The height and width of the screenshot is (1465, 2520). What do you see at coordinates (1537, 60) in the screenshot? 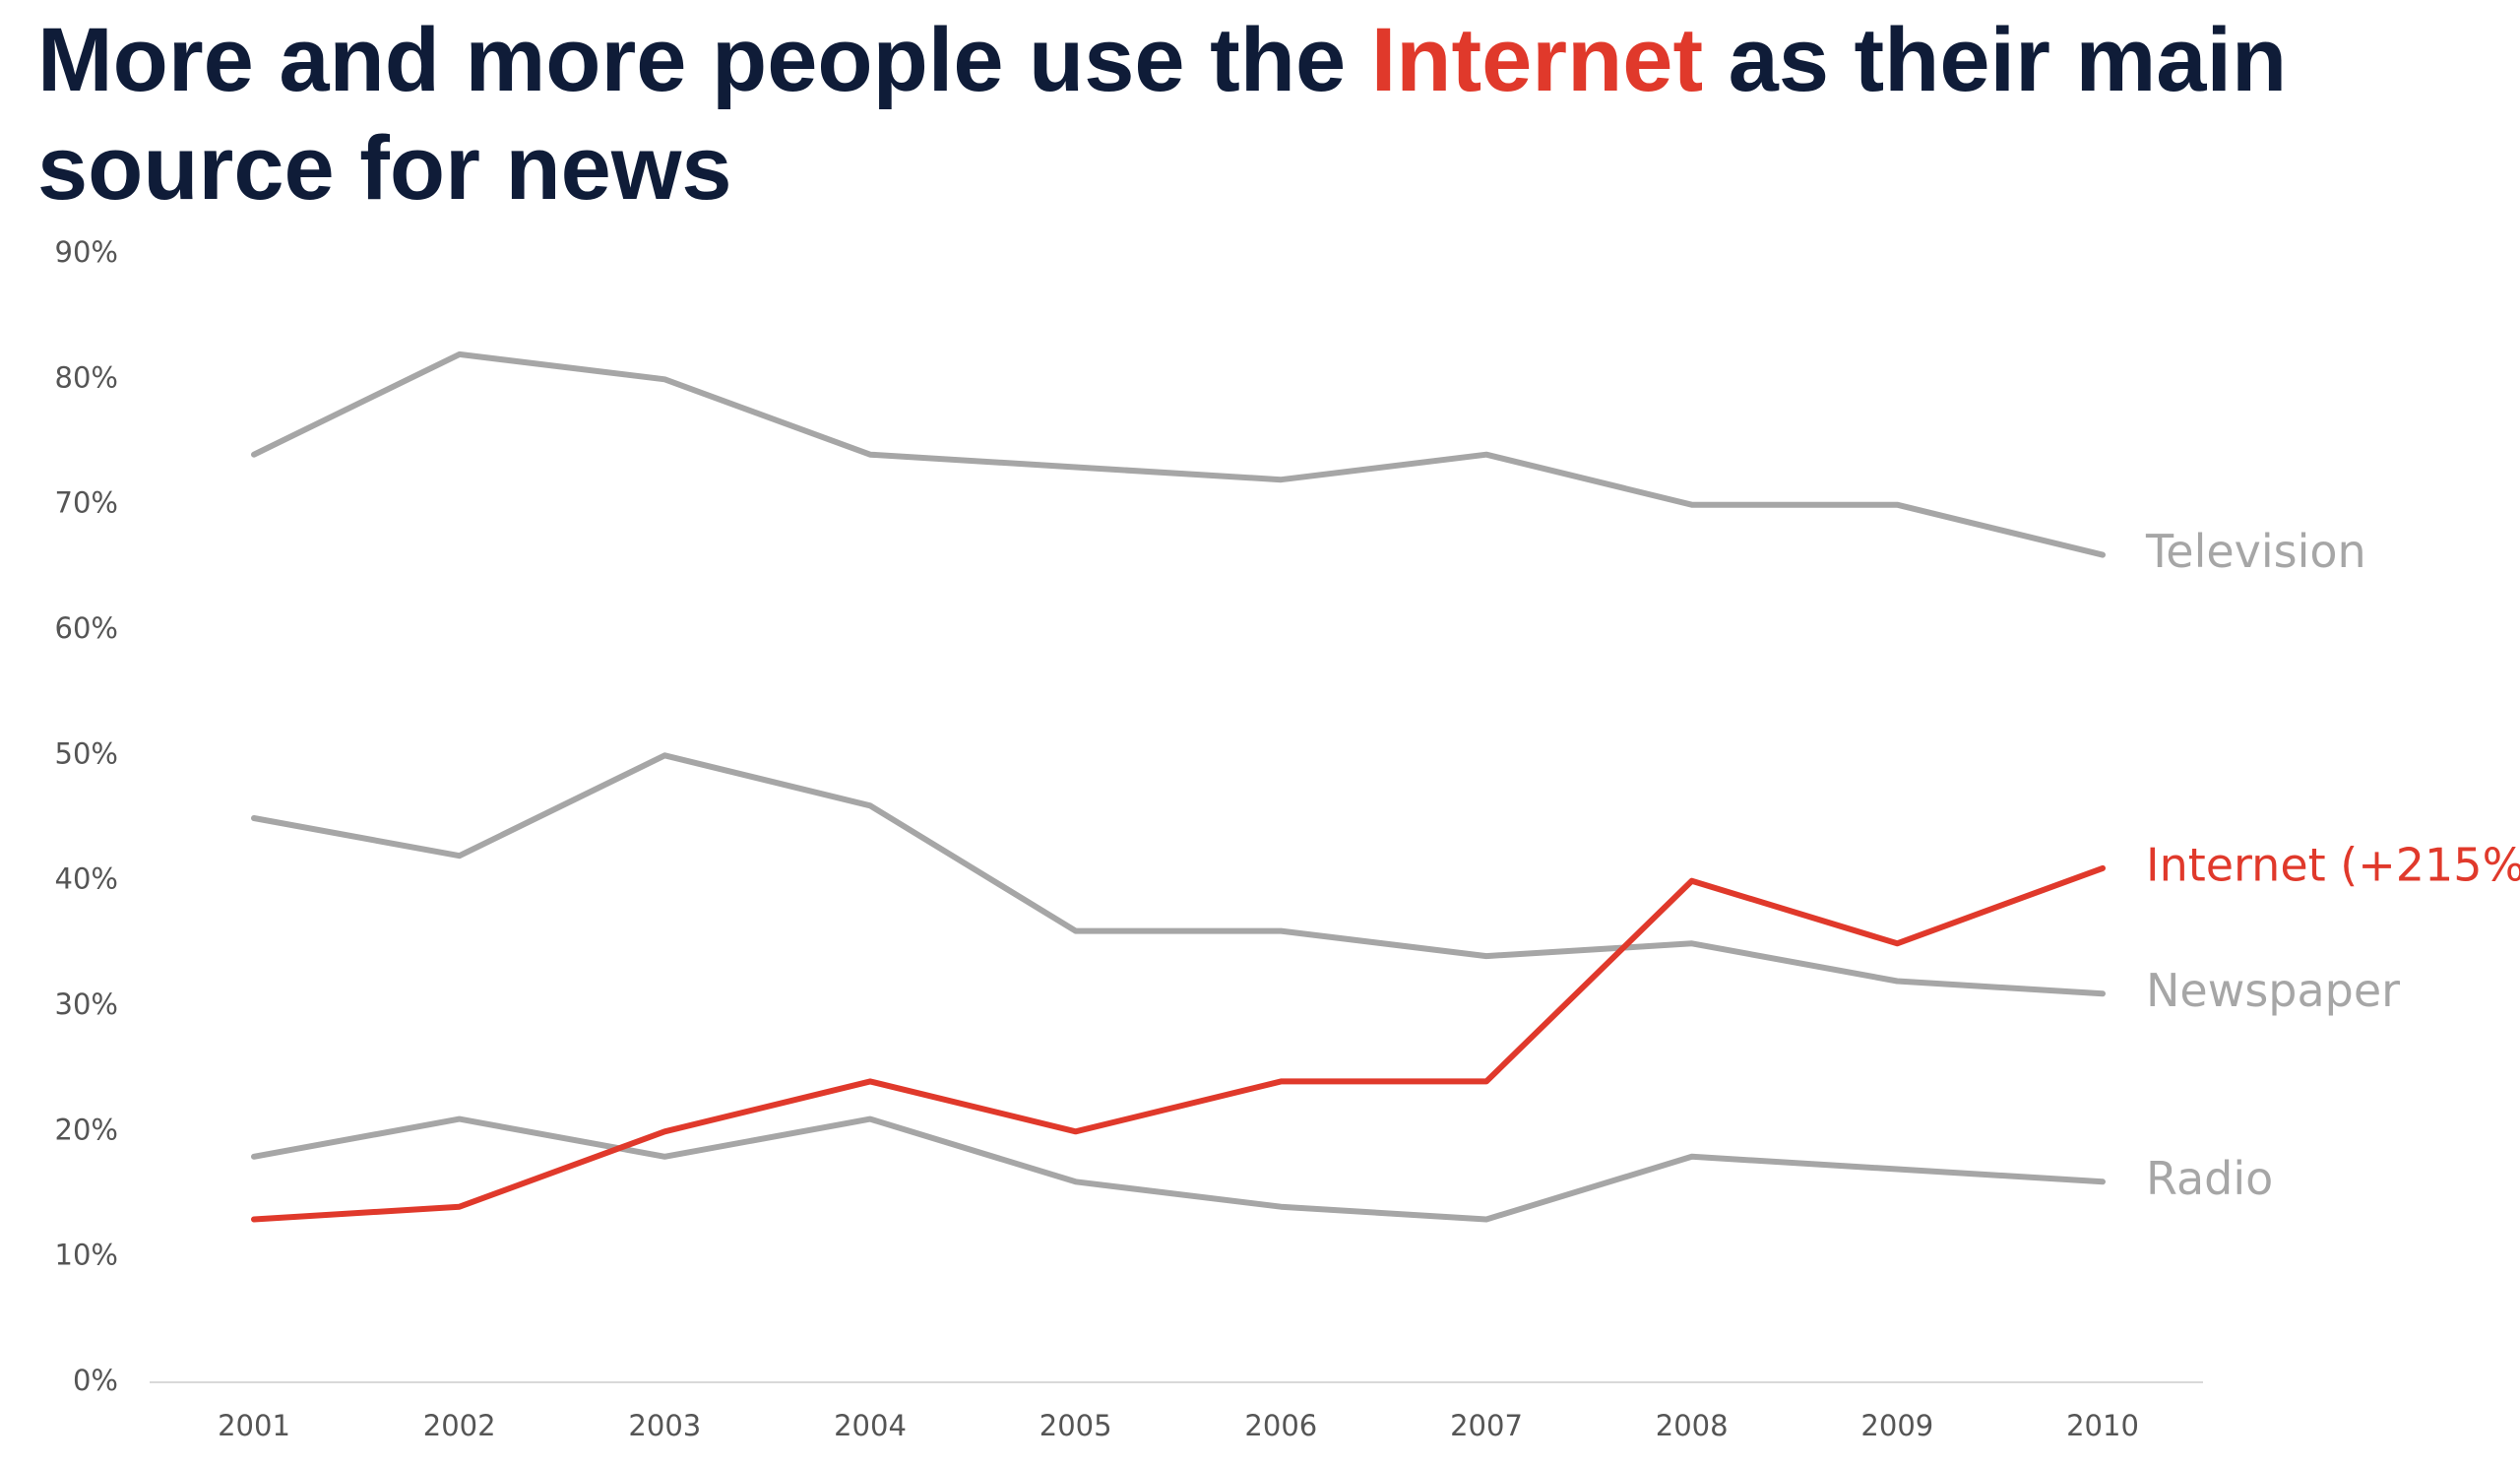
I see `title-highlight: Internet` at bounding box center [1537, 60].